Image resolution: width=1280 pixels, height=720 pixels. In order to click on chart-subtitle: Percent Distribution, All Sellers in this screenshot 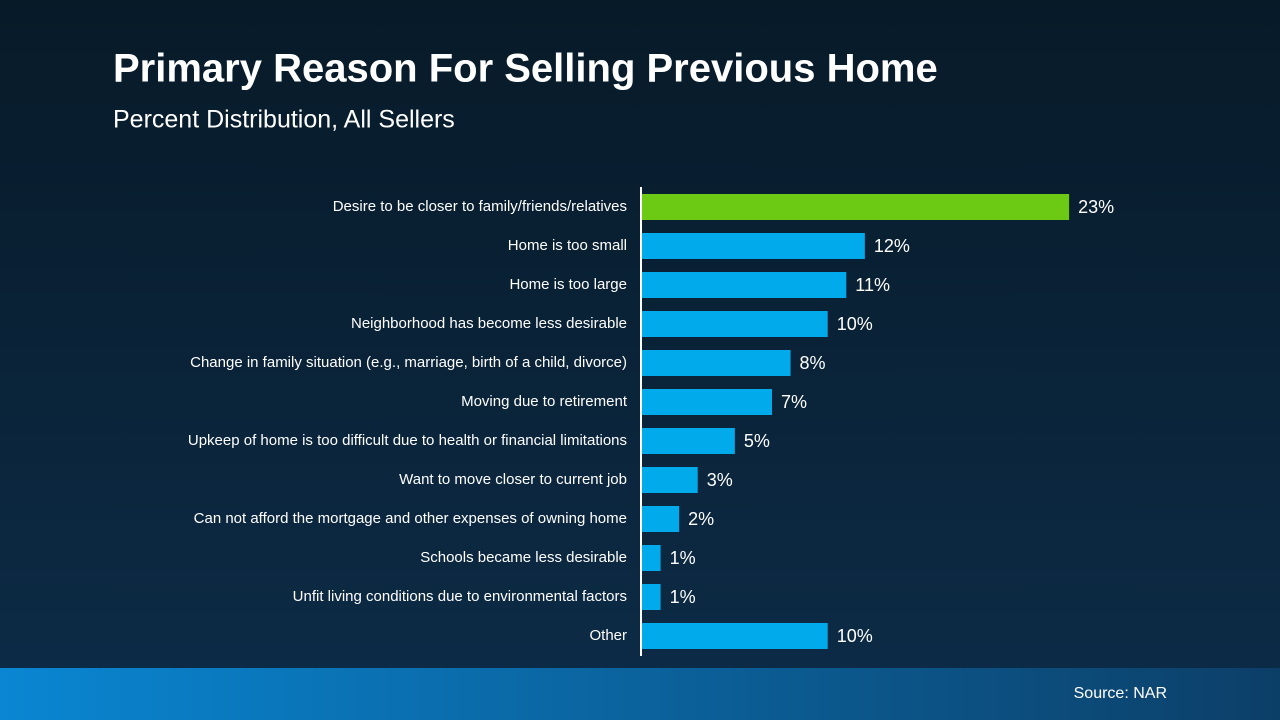, I will do `click(284, 120)`.